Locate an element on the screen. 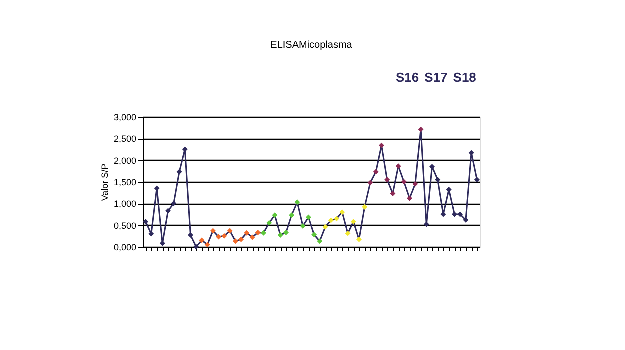 The height and width of the screenshot is (350, 625). text: S17 is located at coordinates (436, 77).